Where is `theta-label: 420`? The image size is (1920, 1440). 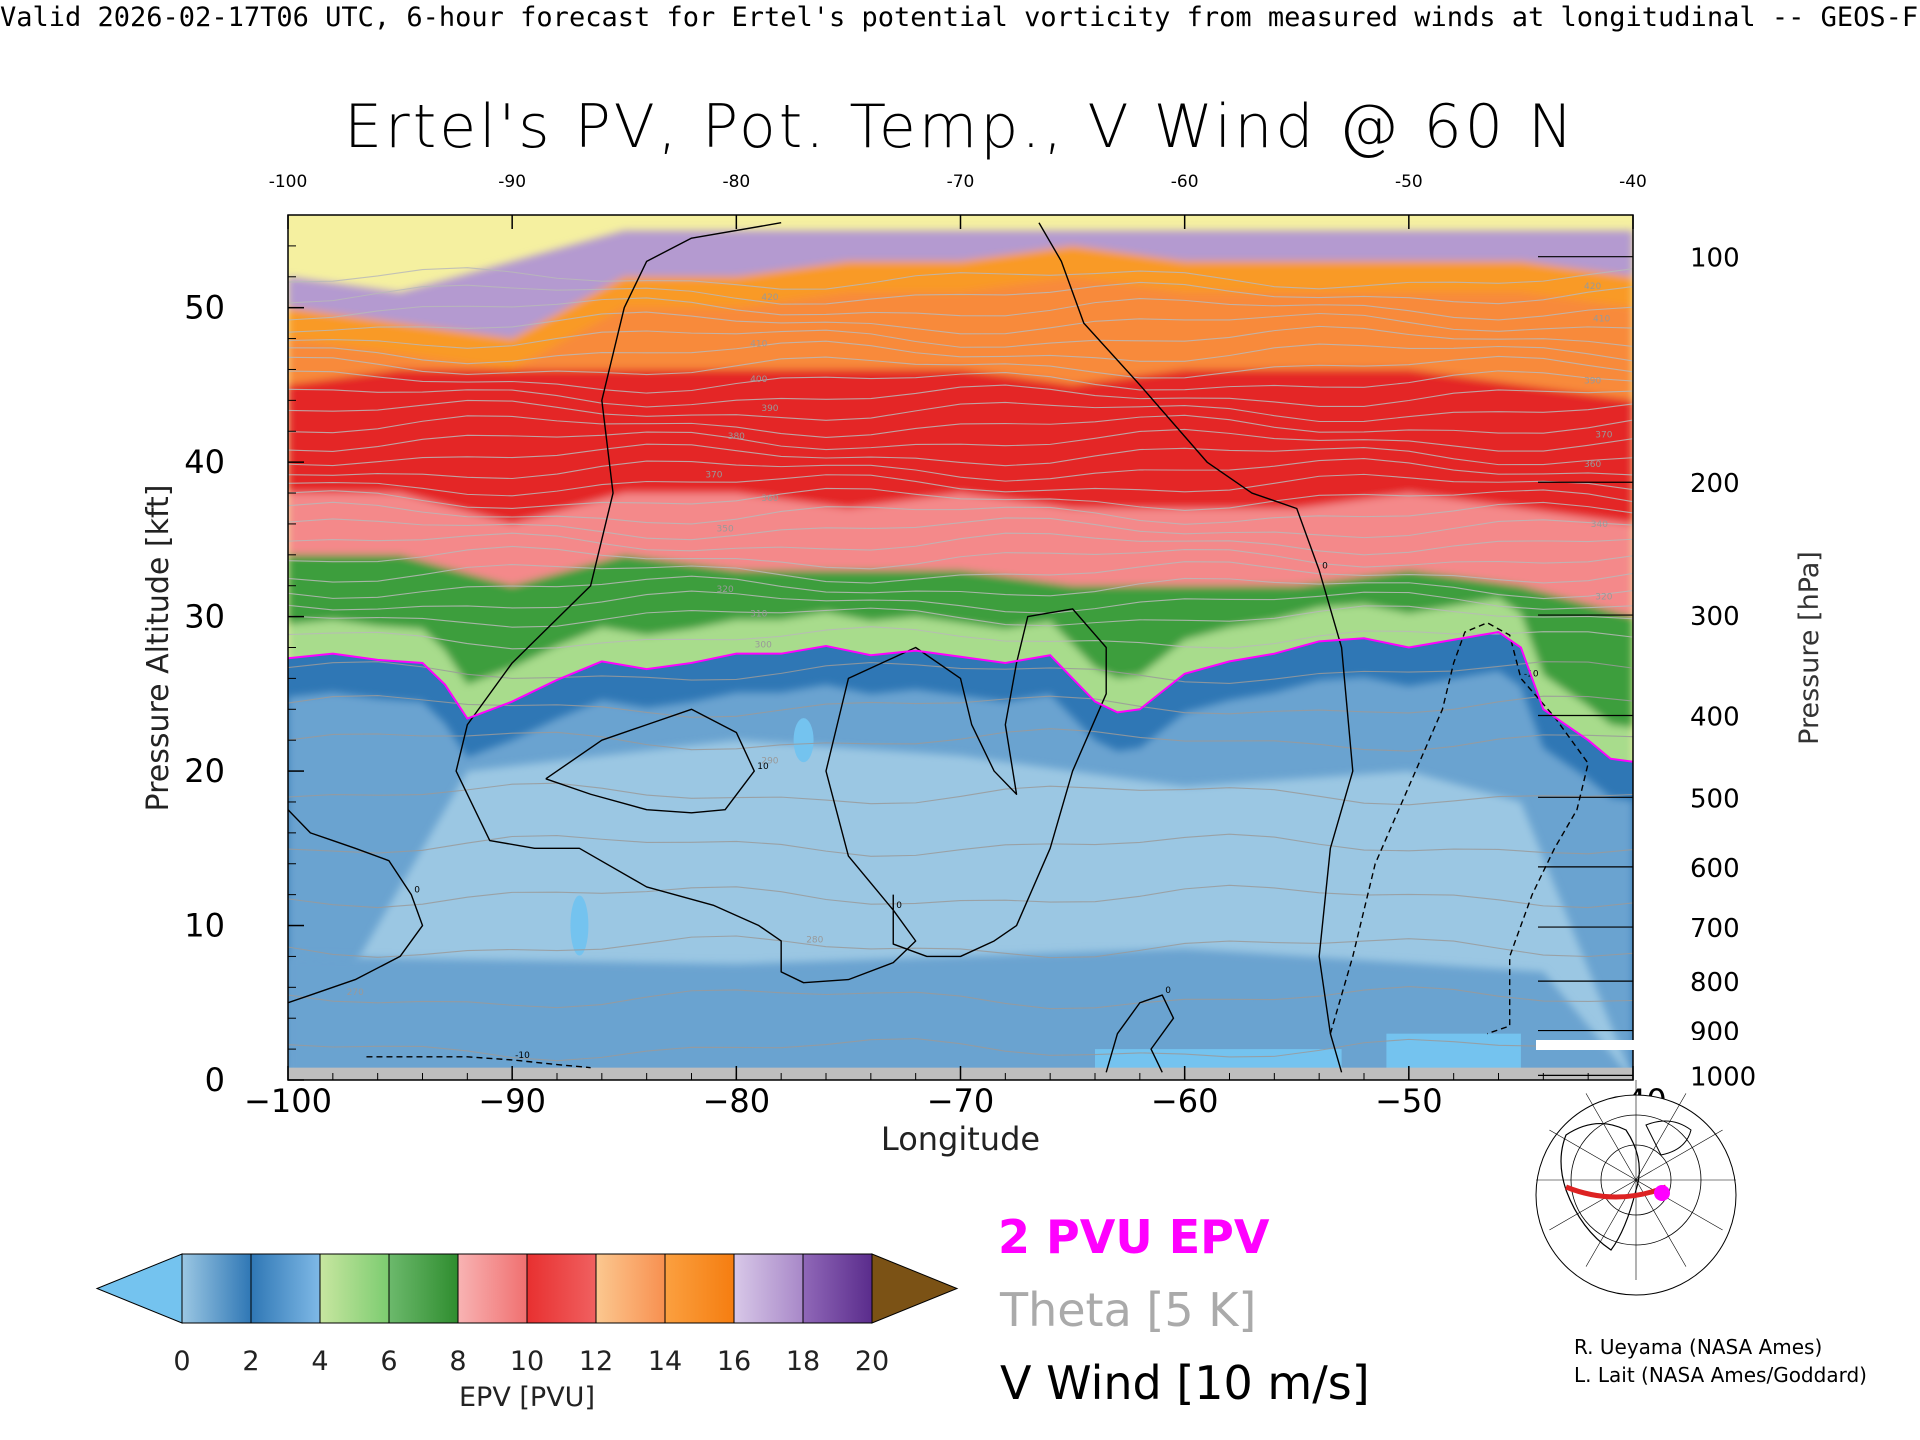
theta-label: 420 is located at coordinates (1592, 287).